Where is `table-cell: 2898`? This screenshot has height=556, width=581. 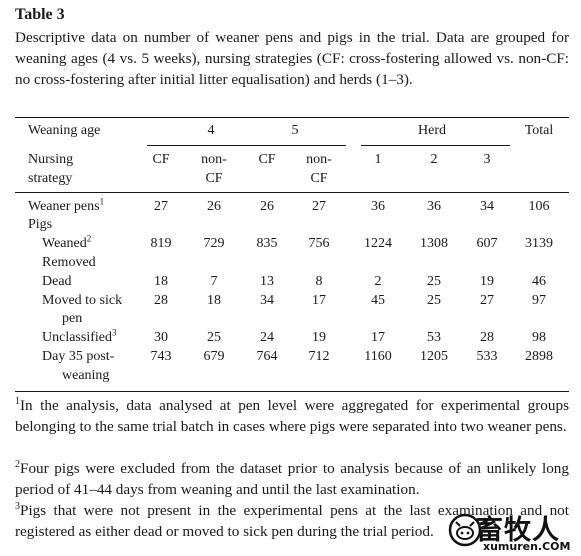
table-cell: 2898 is located at coordinates (539, 356).